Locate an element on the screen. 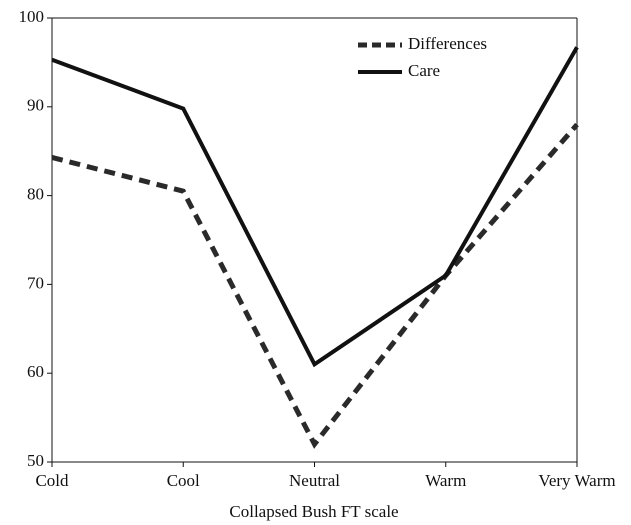 The width and height of the screenshot is (631, 525). y-tick-label: 70 is located at coordinates (35, 282).